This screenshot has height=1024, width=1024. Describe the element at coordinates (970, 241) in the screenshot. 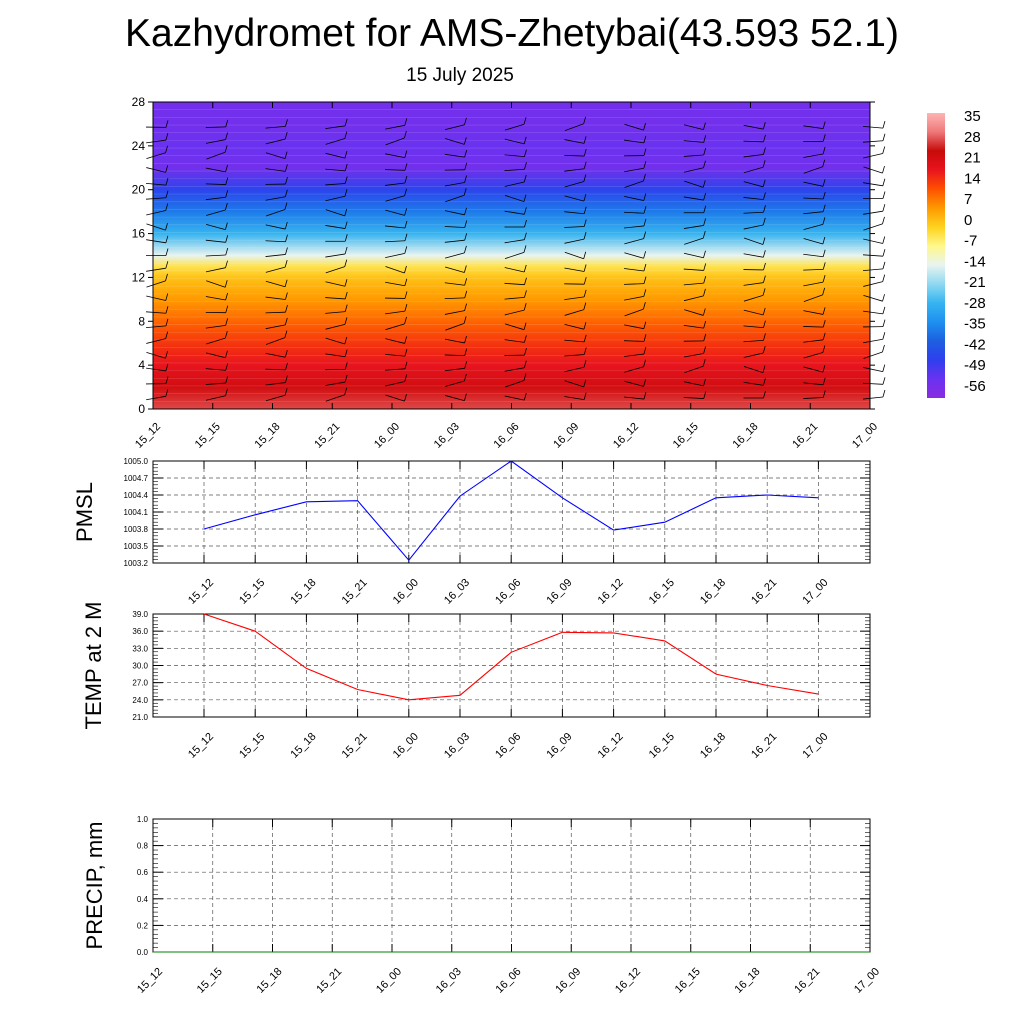

I see `colorbar-label: -7` at that location.